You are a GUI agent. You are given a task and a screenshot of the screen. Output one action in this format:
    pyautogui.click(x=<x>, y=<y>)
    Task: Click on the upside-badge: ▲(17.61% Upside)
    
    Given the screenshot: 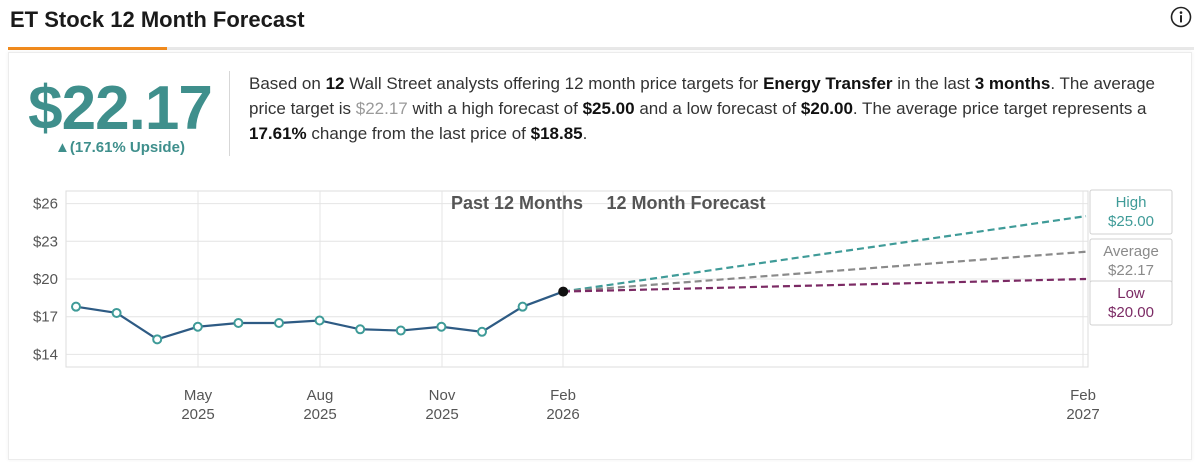 What is the action you would take?
    pyautogui.click(x=120, y=147)
    